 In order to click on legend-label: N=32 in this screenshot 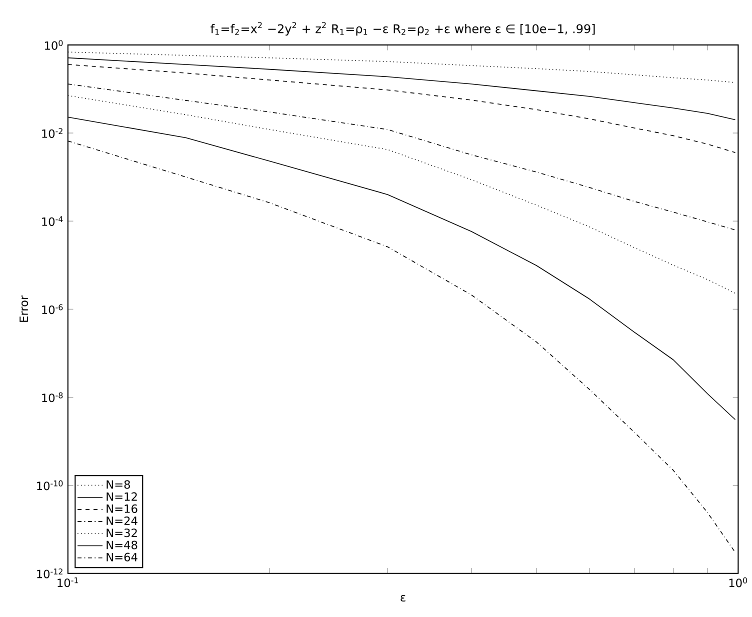, I will do `click(121, 533)`.